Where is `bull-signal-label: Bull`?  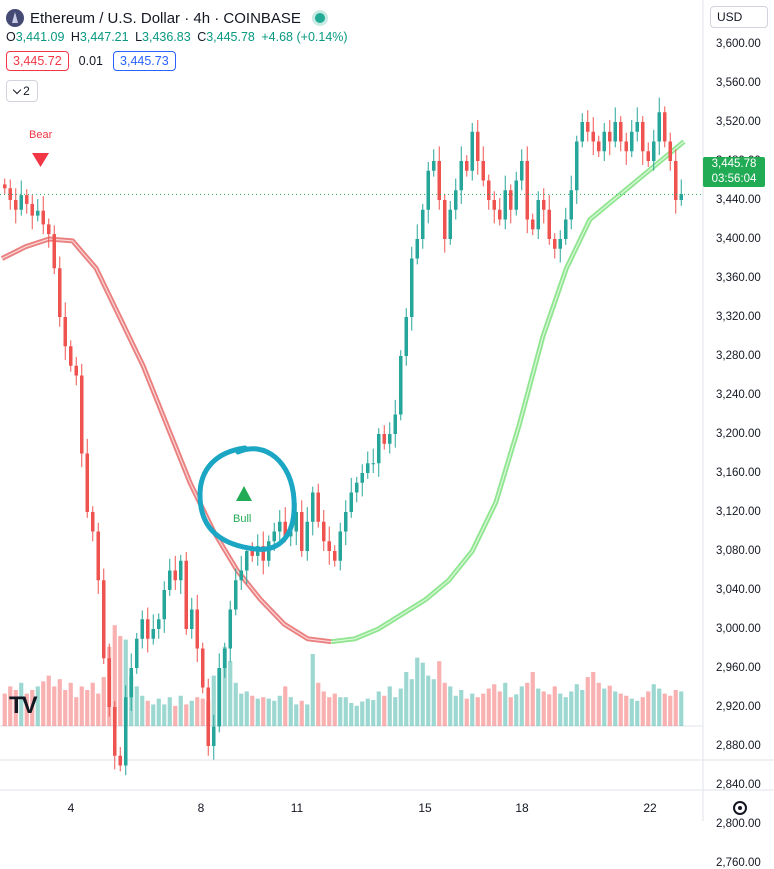
bull-signal-label: Bull is located at coordinates (242, 519).